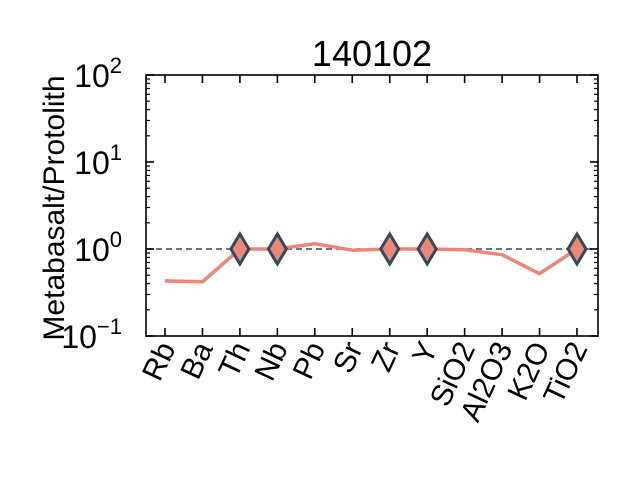  What do you see at coordinates (348, 357) in the screenshot?
I see `x-tick-label: Sr` at bounding box center [348, 357].